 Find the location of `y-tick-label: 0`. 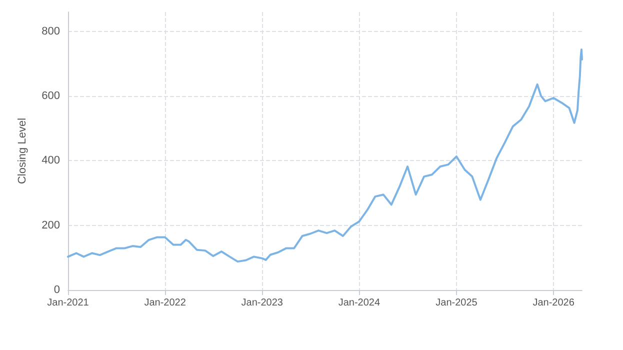

y-tick-label: 0 is located at coordinates (57, 290).